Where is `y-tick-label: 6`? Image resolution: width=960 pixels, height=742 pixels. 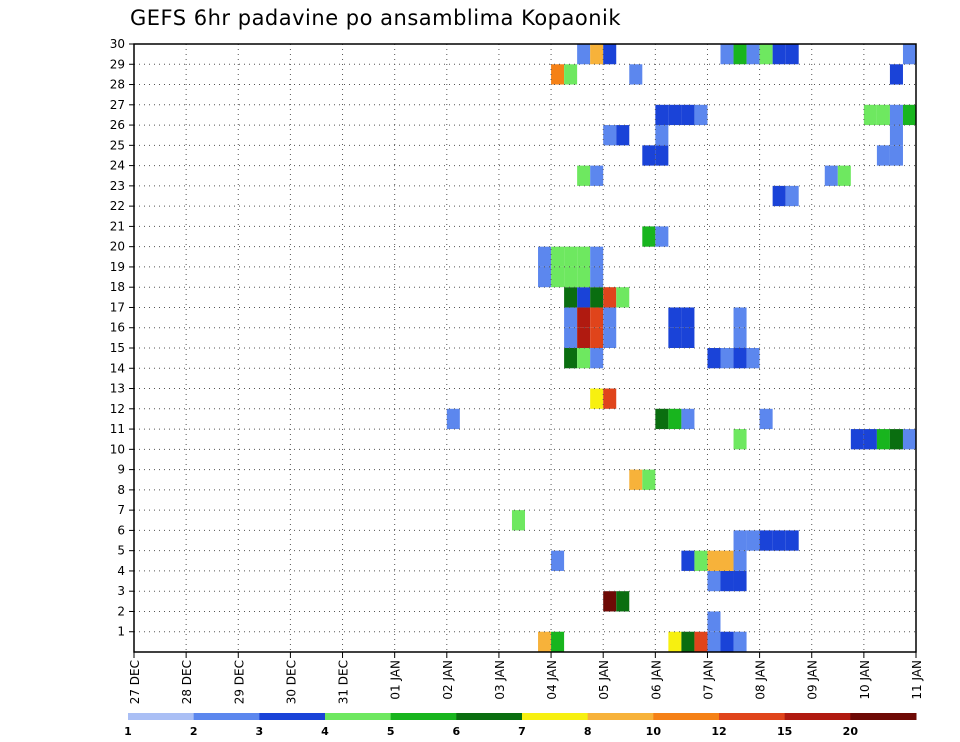 y-tick-label: 6 is located at coordinates (121, 530).